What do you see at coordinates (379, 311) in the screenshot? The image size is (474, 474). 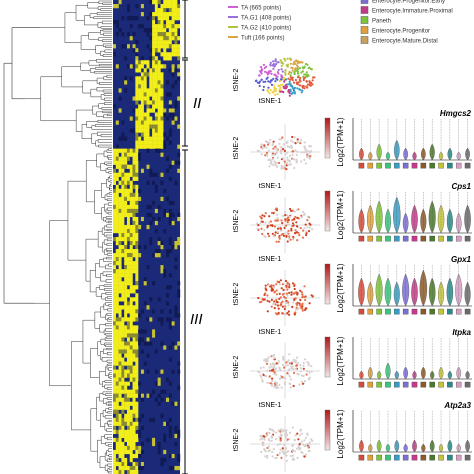 I see `violin-group-swatch` at bounding box center [379, 311].